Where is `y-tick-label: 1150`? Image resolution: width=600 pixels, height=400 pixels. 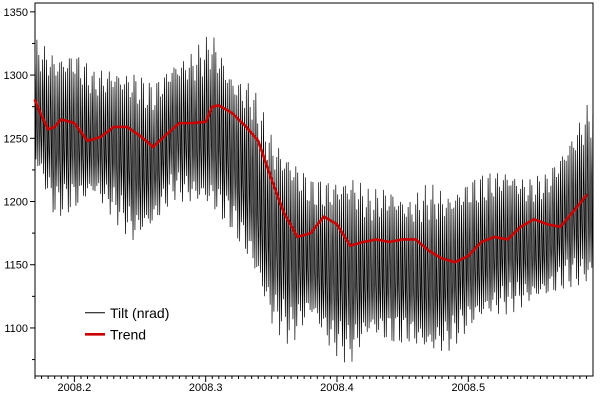 y-tick-label: 1150 is located at coordinates (16, 266).